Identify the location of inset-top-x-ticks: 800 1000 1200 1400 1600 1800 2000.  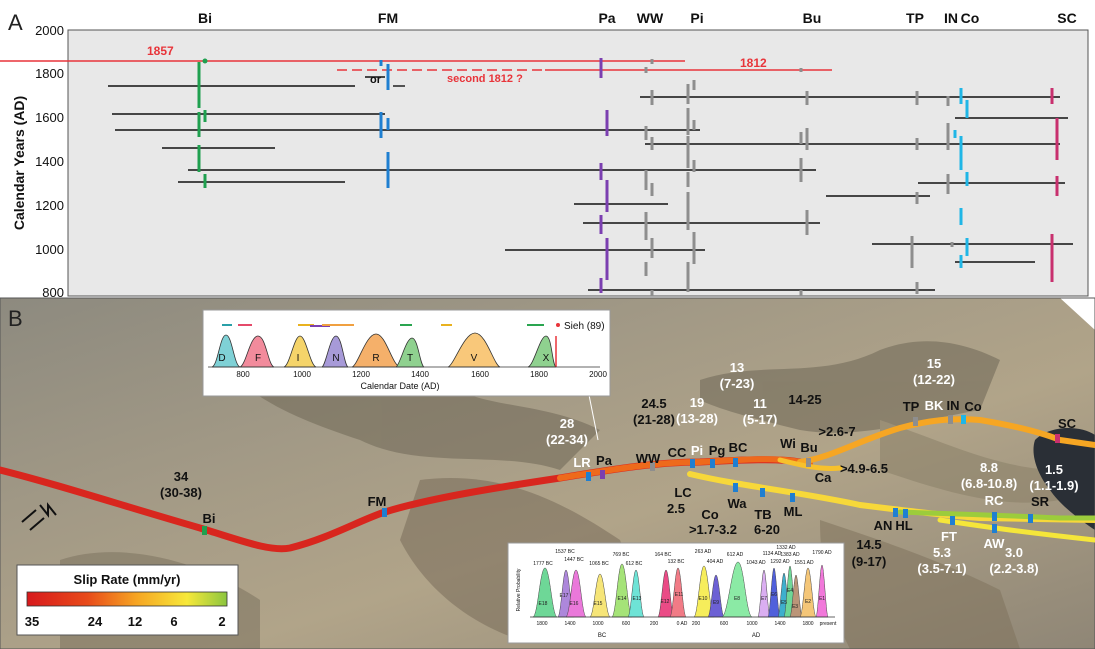
(421, 374).